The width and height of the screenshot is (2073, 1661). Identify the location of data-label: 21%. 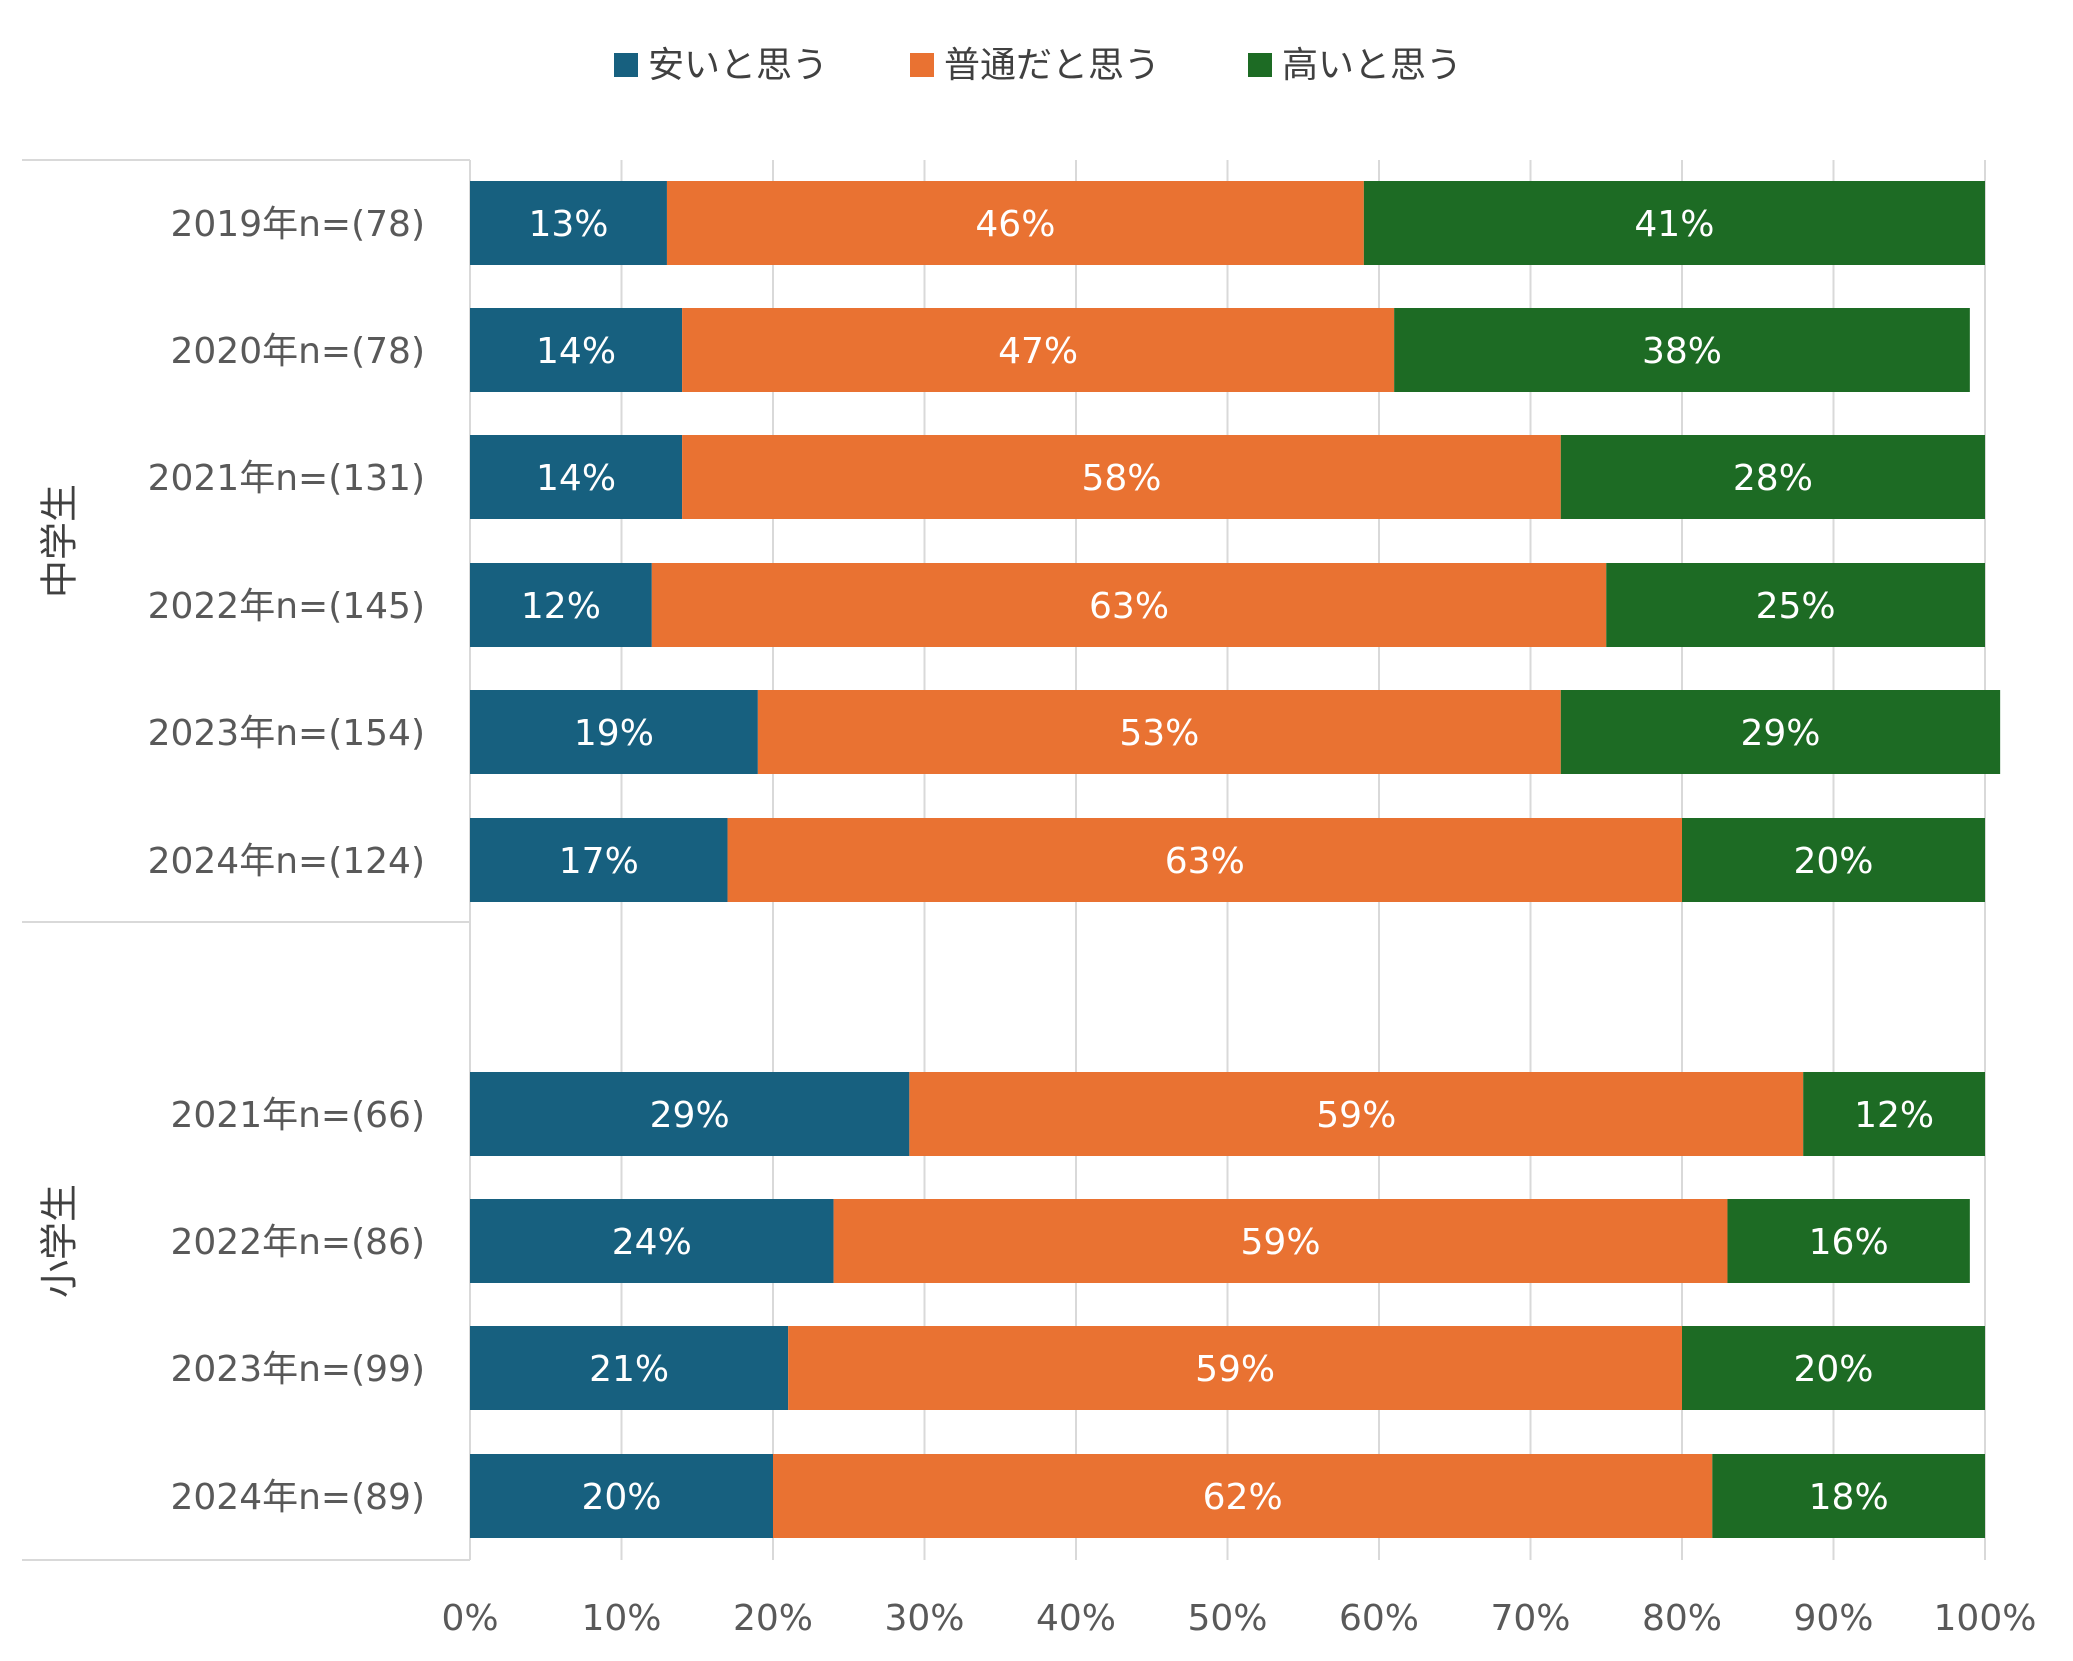
(629, 1369).